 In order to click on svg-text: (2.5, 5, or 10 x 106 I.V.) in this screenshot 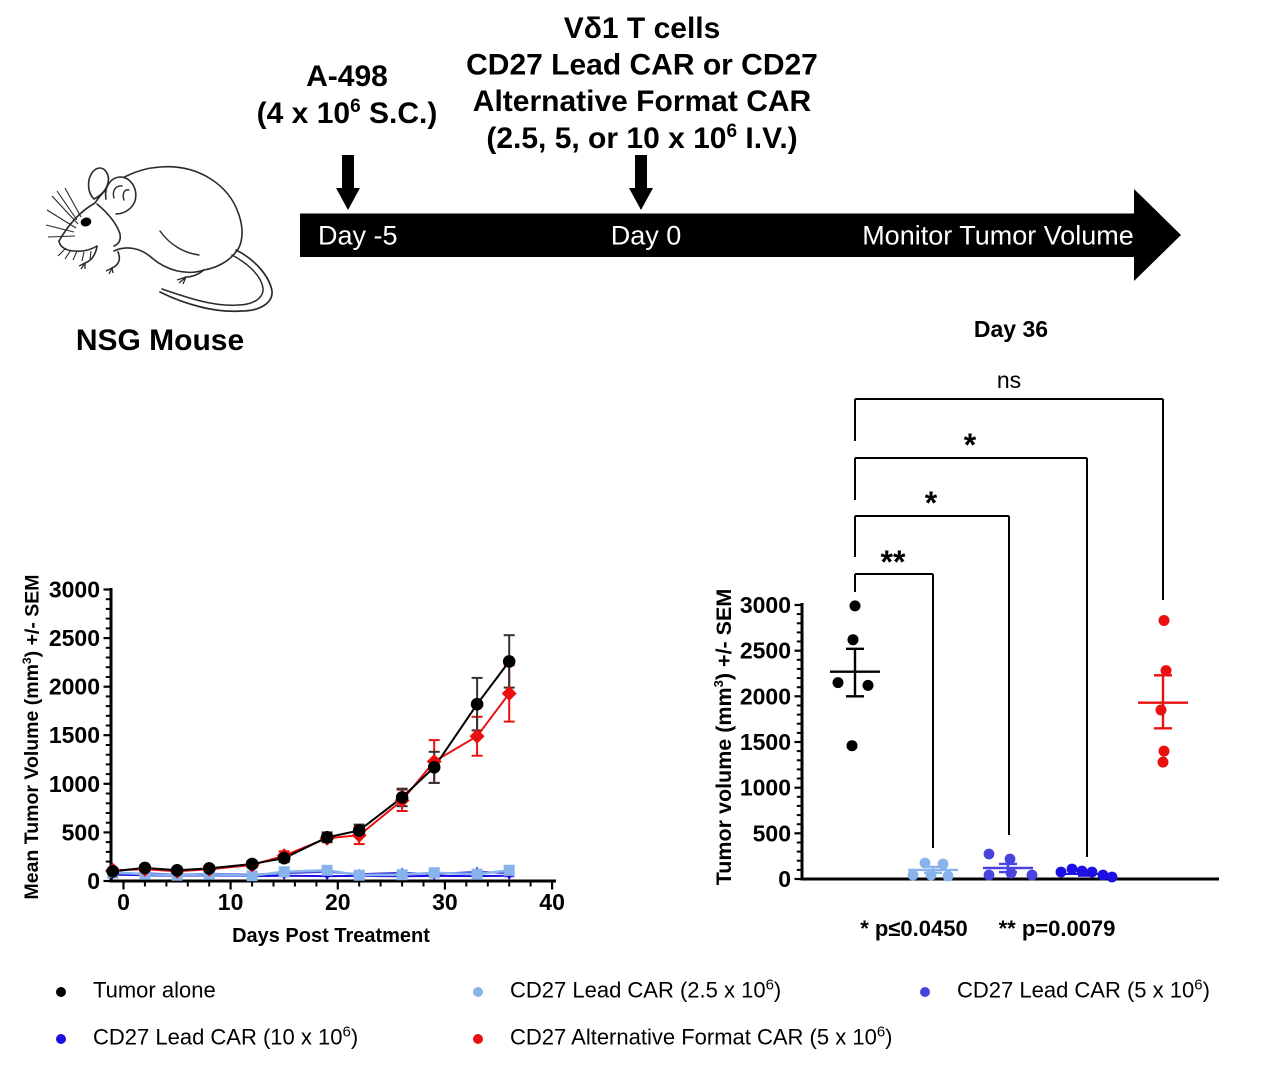, I will do `click(641, 138)`.